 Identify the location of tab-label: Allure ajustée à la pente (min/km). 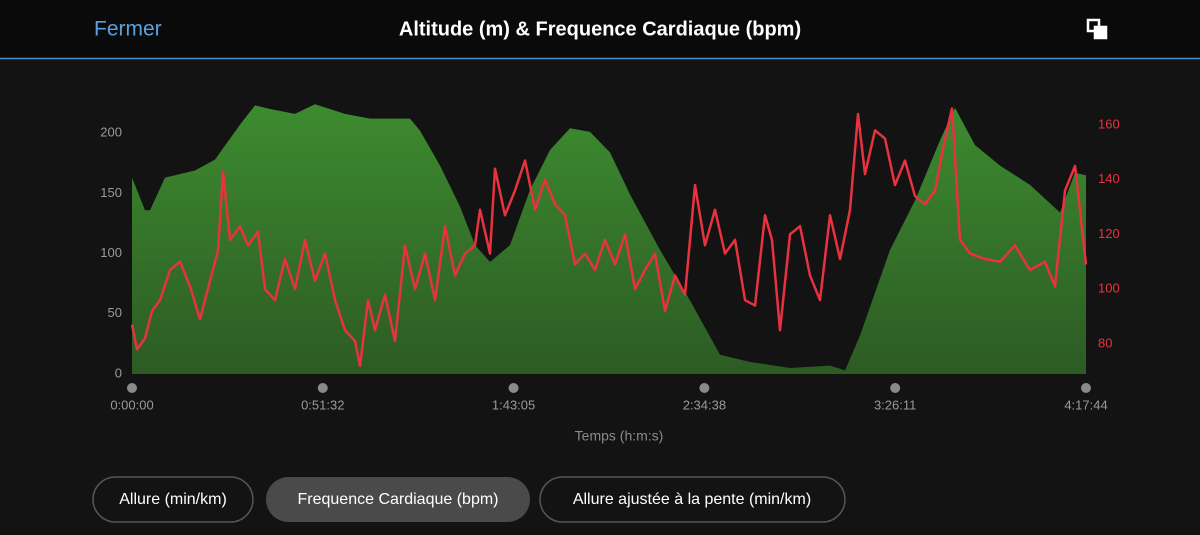
(692, 499).